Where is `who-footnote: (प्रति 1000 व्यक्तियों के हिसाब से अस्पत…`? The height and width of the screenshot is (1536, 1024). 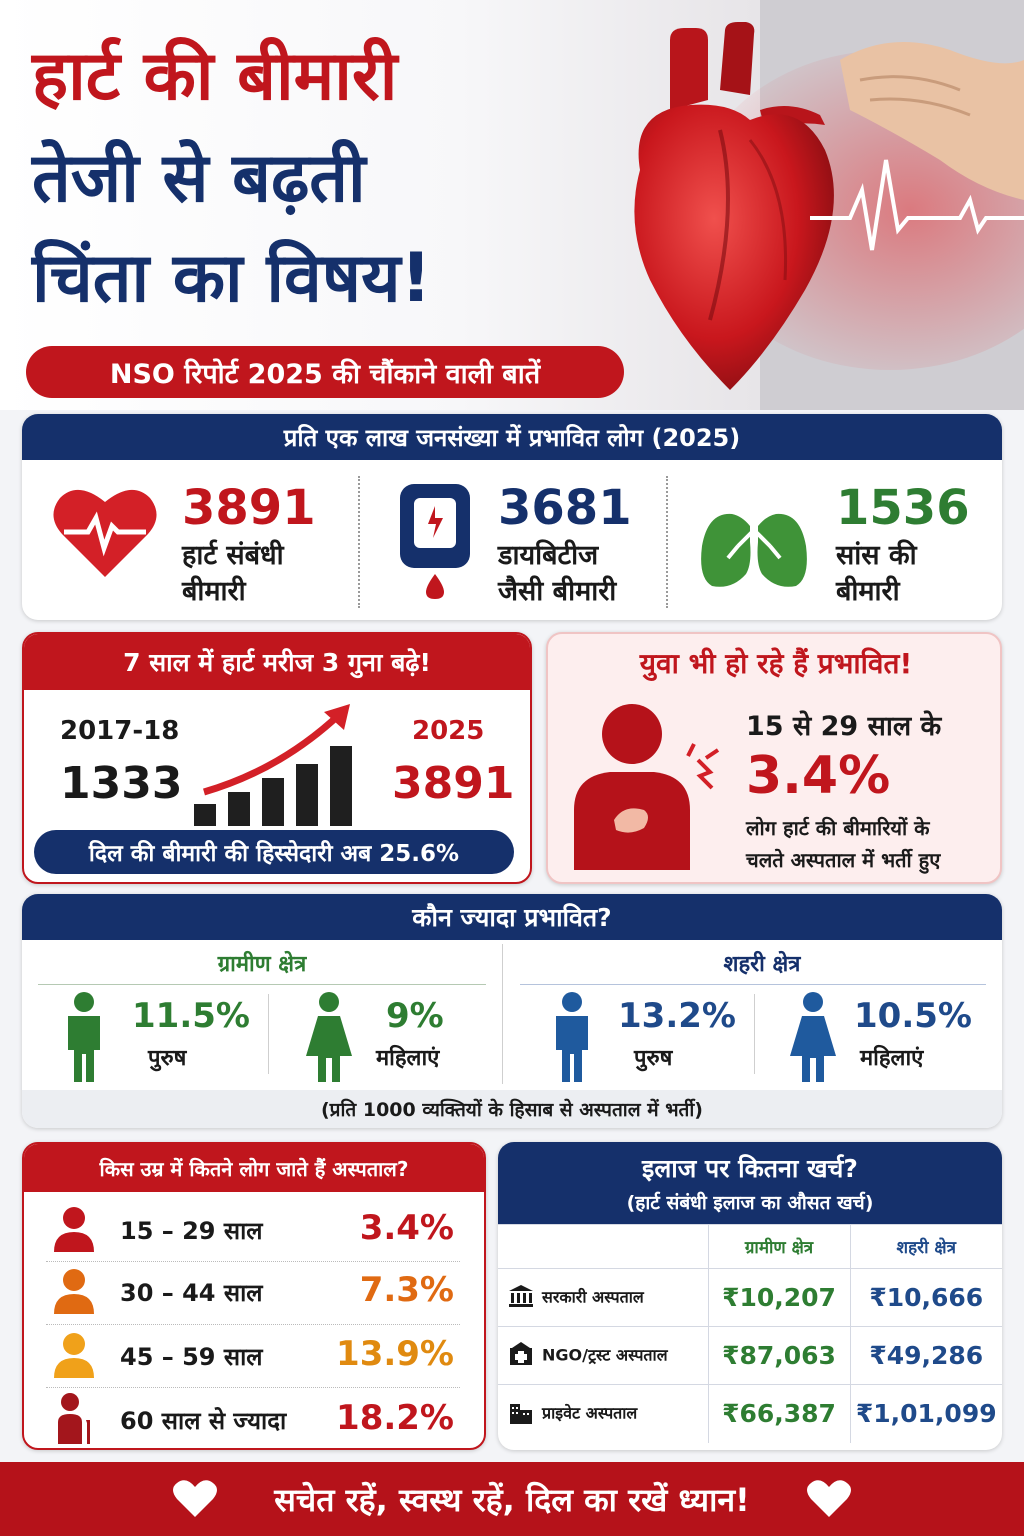
who-footnote: (प्रति 1000 व्यक्तियों के हिसाब से अस्पत… is located at coordinates (512, 1109).